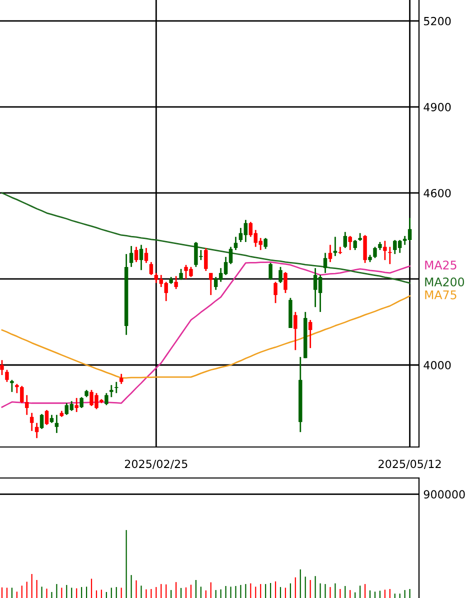  I want to click on y-tick-label: 900000, so click(444, 494).